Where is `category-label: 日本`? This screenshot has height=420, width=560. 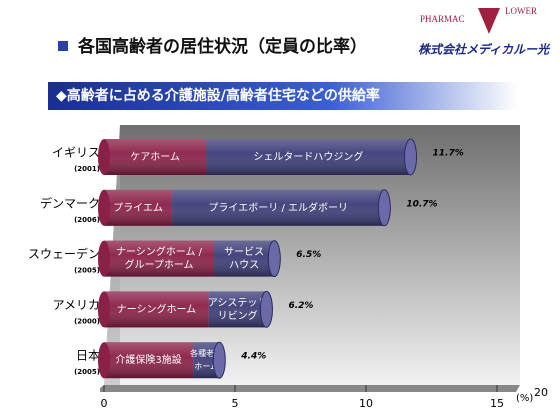 category-label: 日本 is located at coordinates (88, 356).